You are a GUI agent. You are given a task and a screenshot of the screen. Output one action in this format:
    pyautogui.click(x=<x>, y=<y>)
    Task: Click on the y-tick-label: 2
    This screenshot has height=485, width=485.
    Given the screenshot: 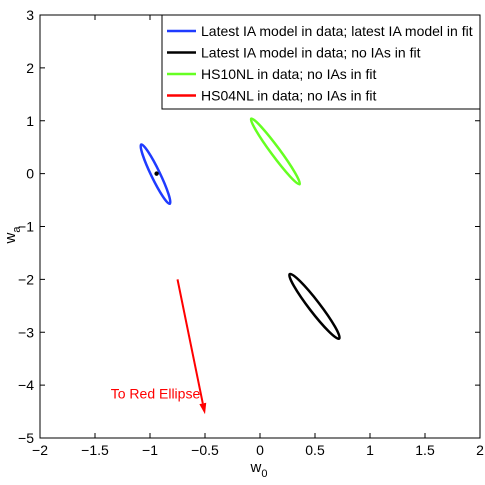 What is the action you would take?
    pyautogui.click(x=30, y=68)
    